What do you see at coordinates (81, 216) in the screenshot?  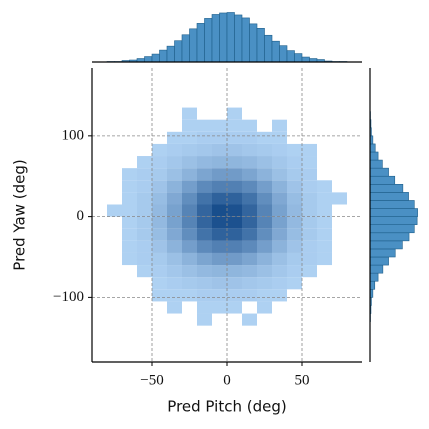 I see `y-tick-label: 0` at bounding box center [81, 216].